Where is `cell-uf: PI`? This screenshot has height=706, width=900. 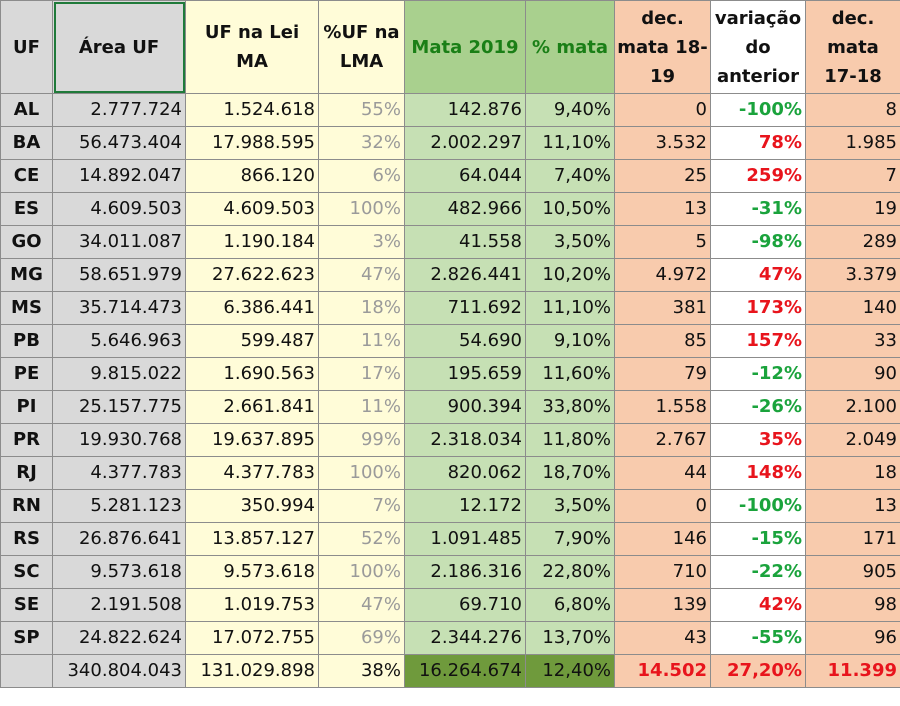 cell-uf: PI is located at coordinates (26, 407).